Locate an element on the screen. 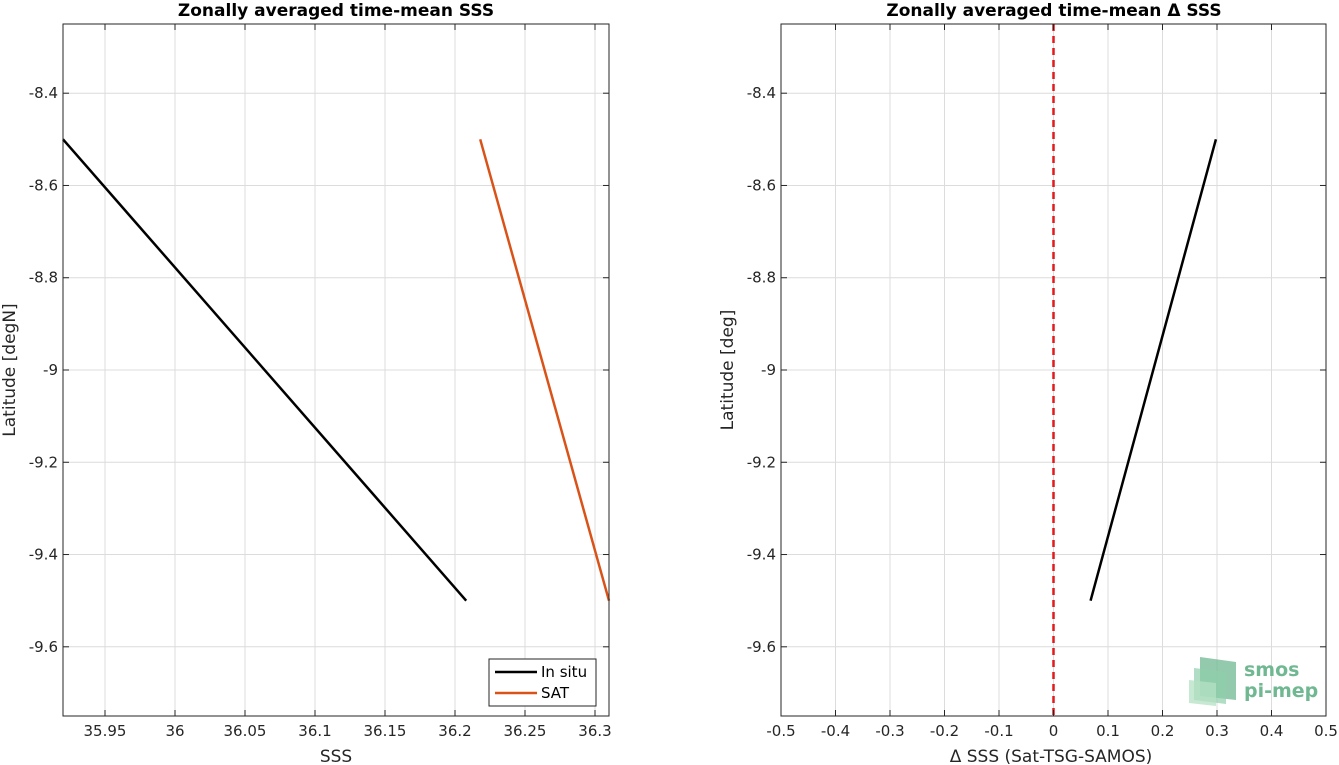 This screenshot has width=1339, height=765. left-x-tick-label: 35.95 is located at coordinates (105, 731).